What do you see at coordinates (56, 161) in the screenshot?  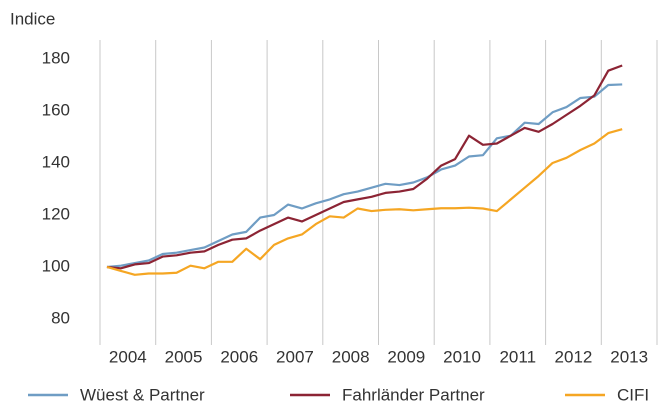 I see `y-tick-label: 140` at bounding box center [56, 161].